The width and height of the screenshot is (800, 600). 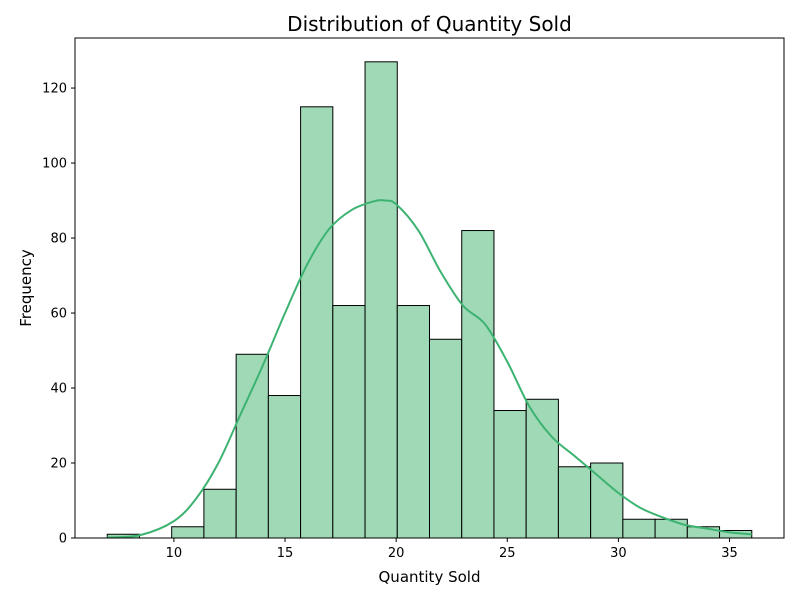 What do you see at coordinates (58, 389) in the screenshot?
I see `y-tick-label: 40` at bounding box center [58, 389].